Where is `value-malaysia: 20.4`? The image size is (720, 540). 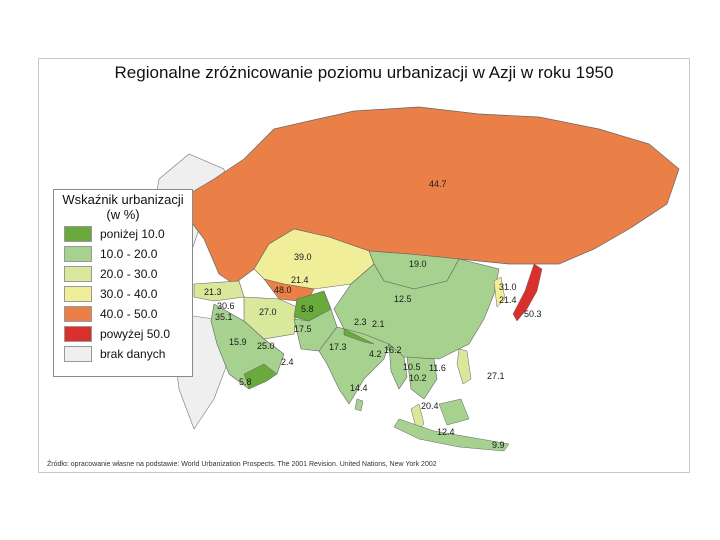 value-malaysia: 20.4 is located at coordinates (430, 406).